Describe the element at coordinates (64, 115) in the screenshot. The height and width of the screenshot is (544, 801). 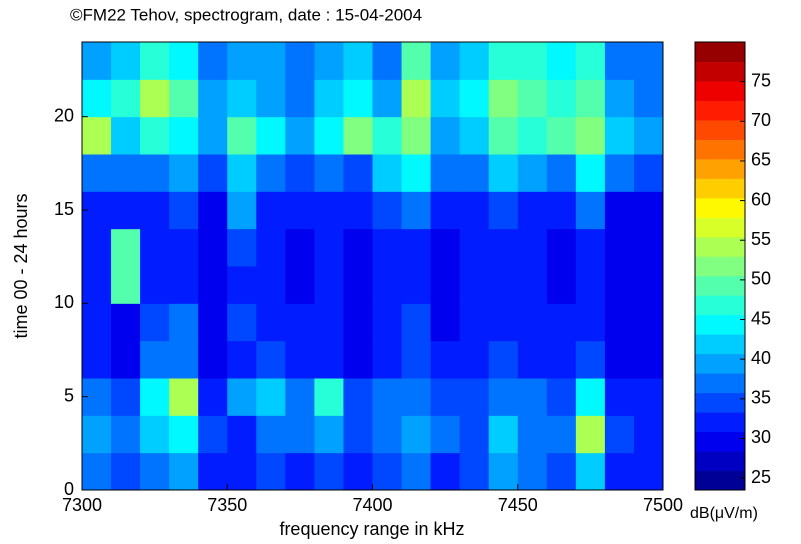
I see `y-tick-label: 20` at that location.